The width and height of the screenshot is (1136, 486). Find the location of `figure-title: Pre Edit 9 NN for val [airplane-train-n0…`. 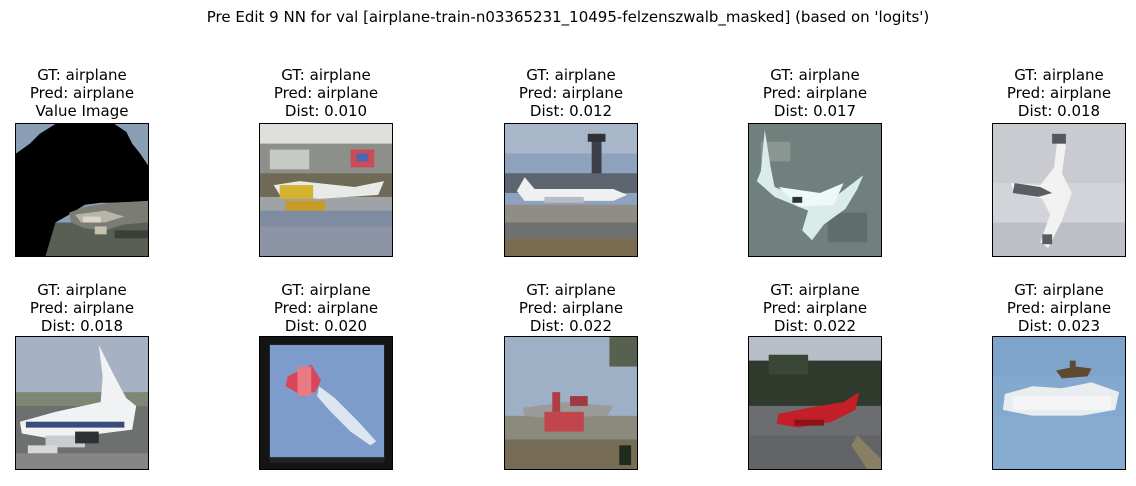

figure-title: Pre Edit 9 NN for val [airplane-train-n0… is located at coordinates (568, 17).